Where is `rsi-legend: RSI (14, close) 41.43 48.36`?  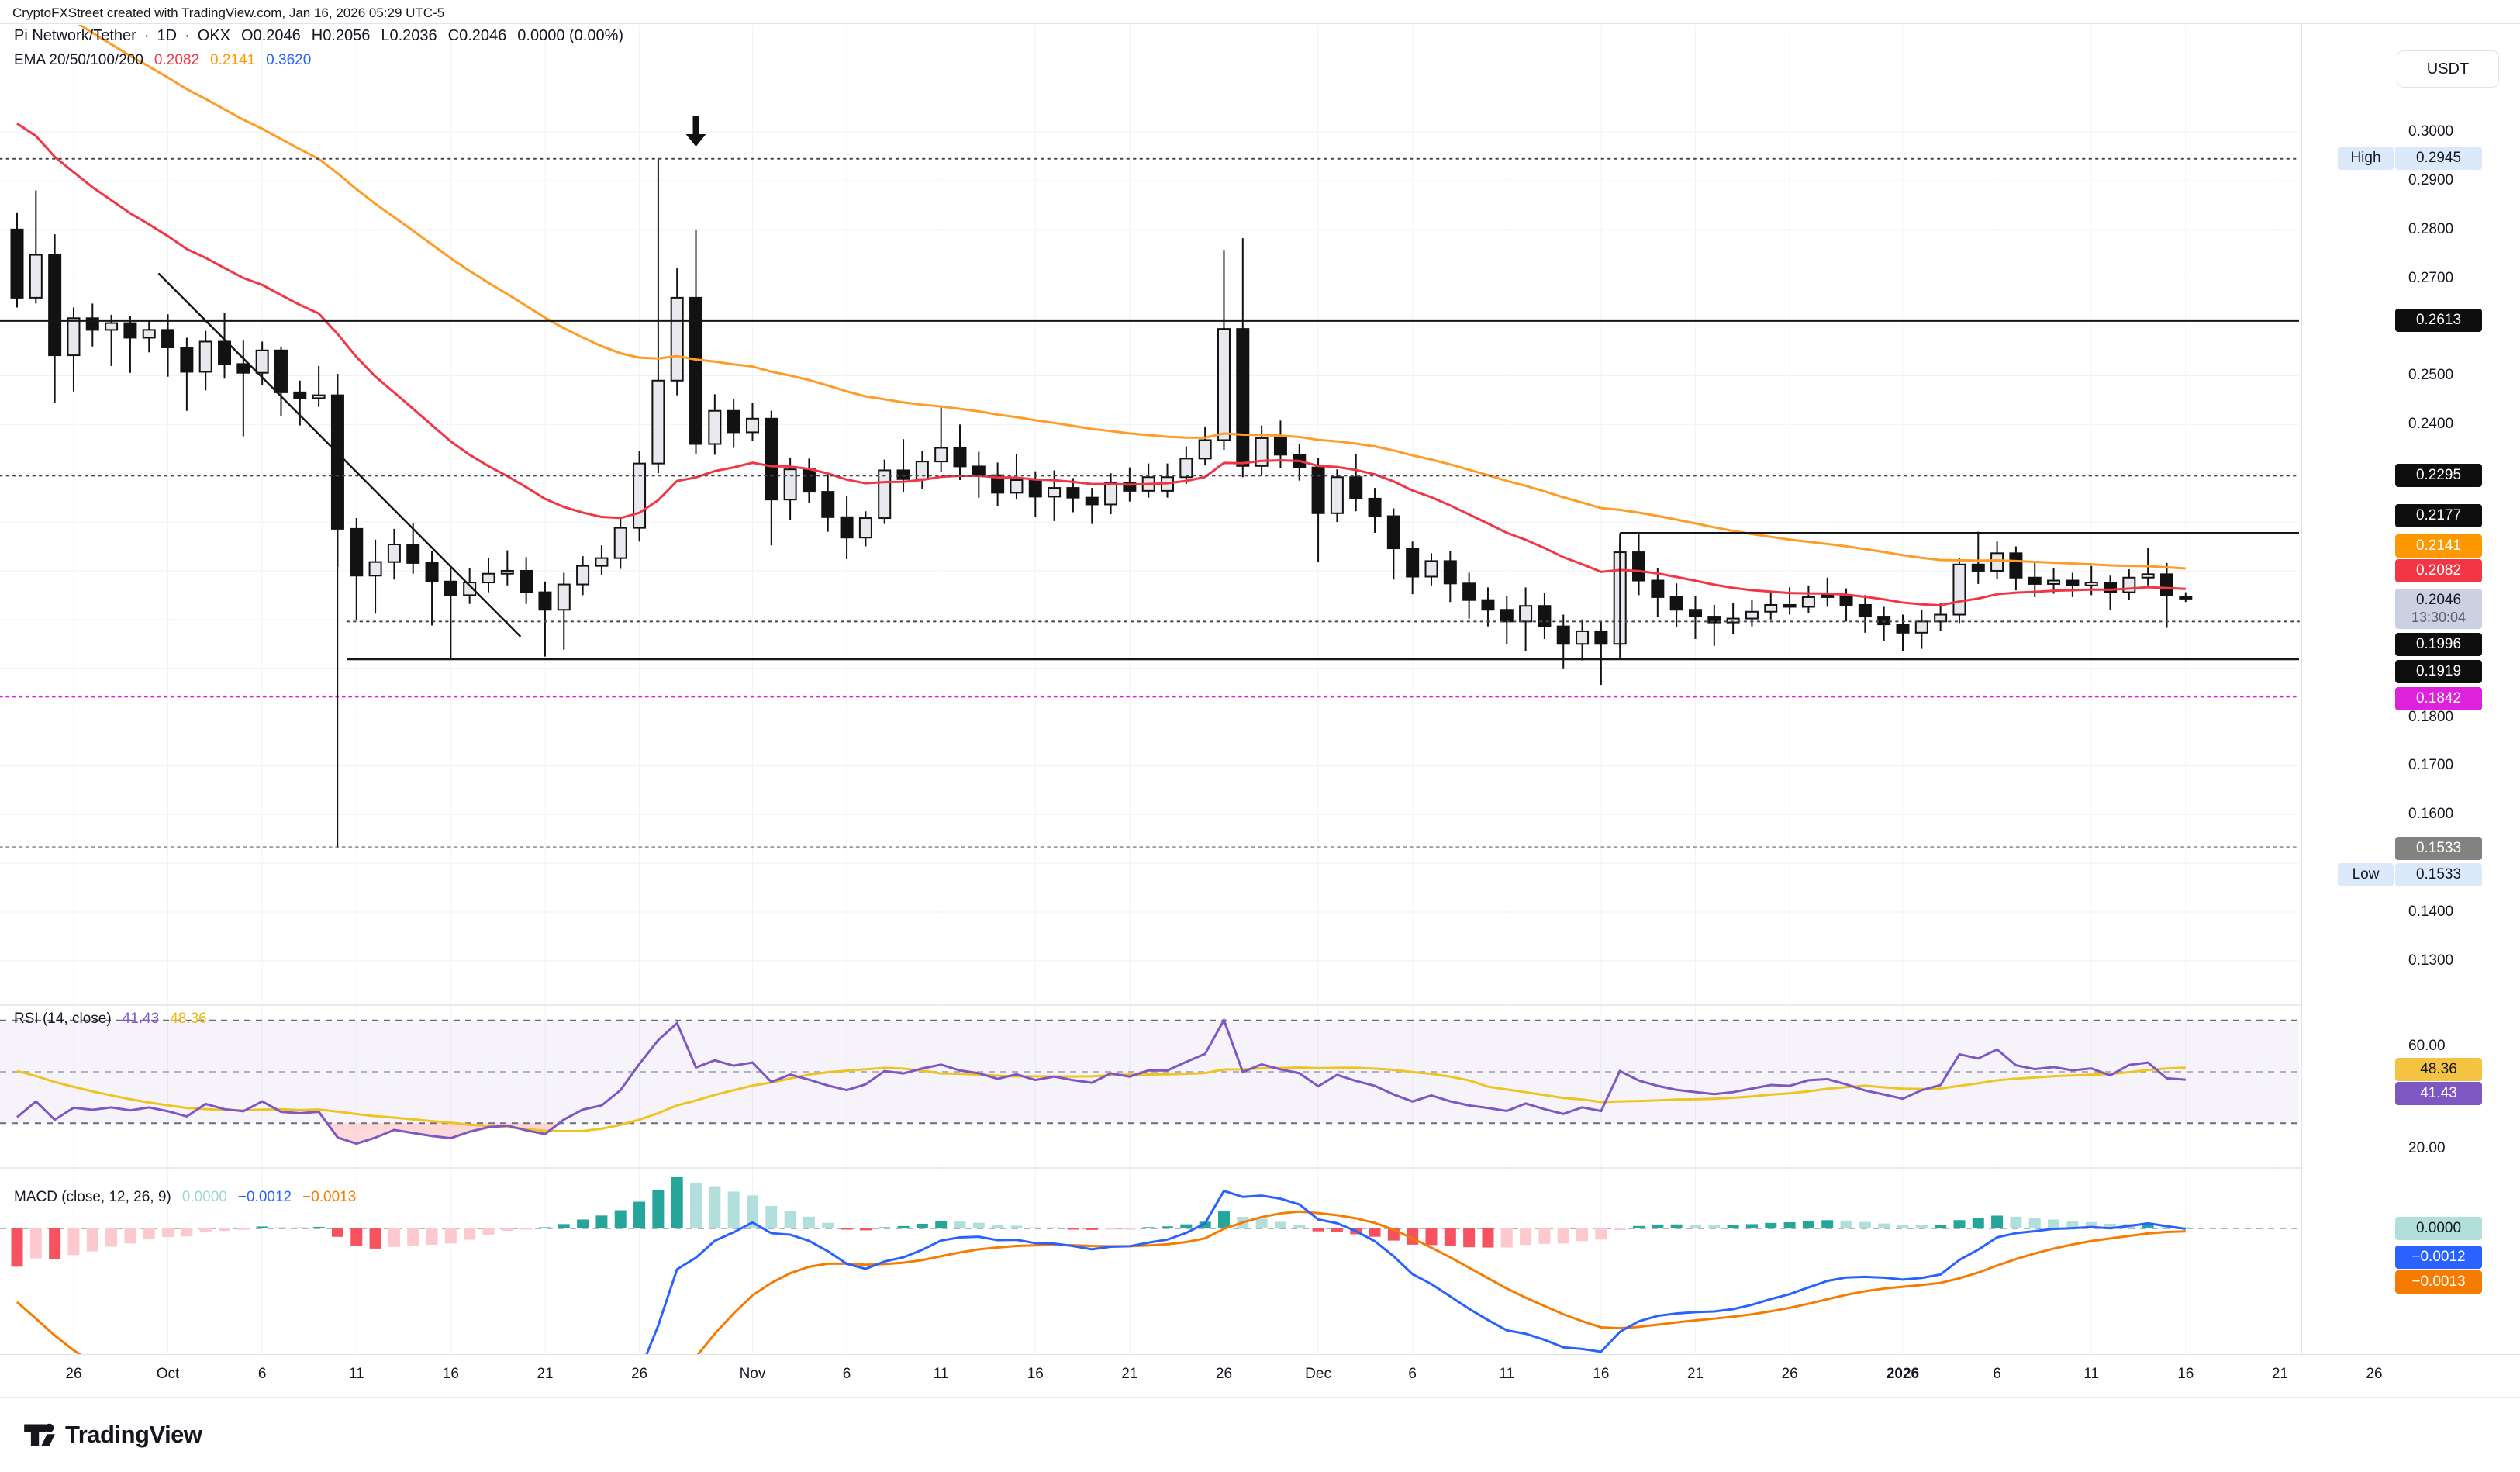 rsi-legend: RSI (14, close) 41.43 48.36 is located at coordinates (110, 1019).